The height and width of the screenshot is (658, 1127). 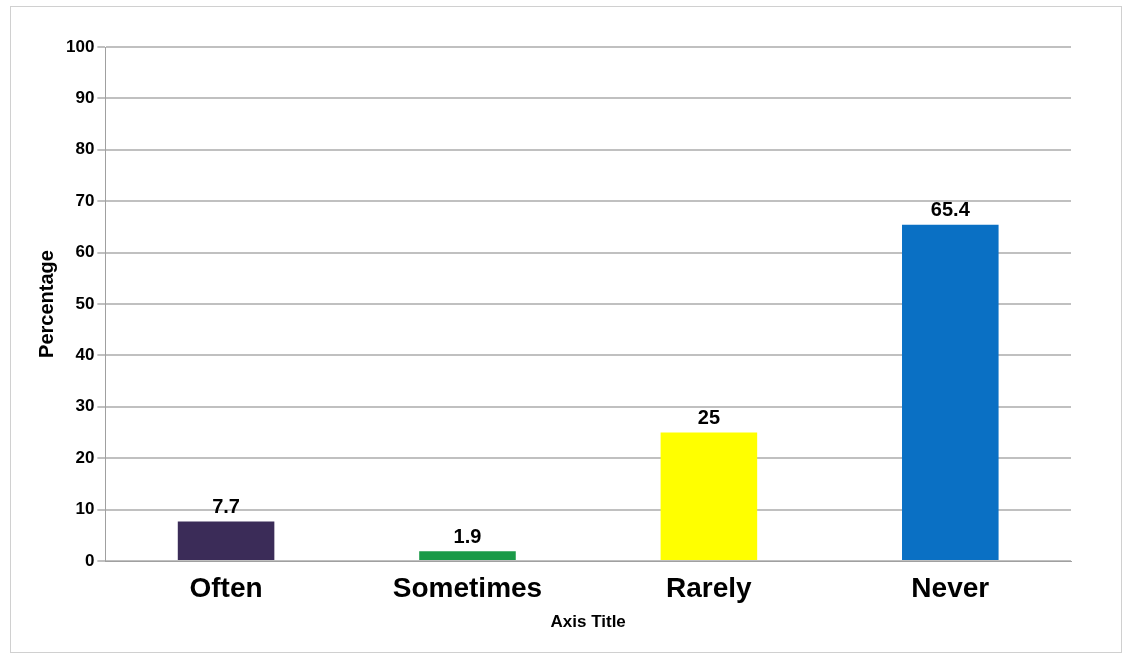 What do you see at coordinates (85, 355) in the screenshot?
I see `y-tick-label: 40` at bounding box center [85, 355].